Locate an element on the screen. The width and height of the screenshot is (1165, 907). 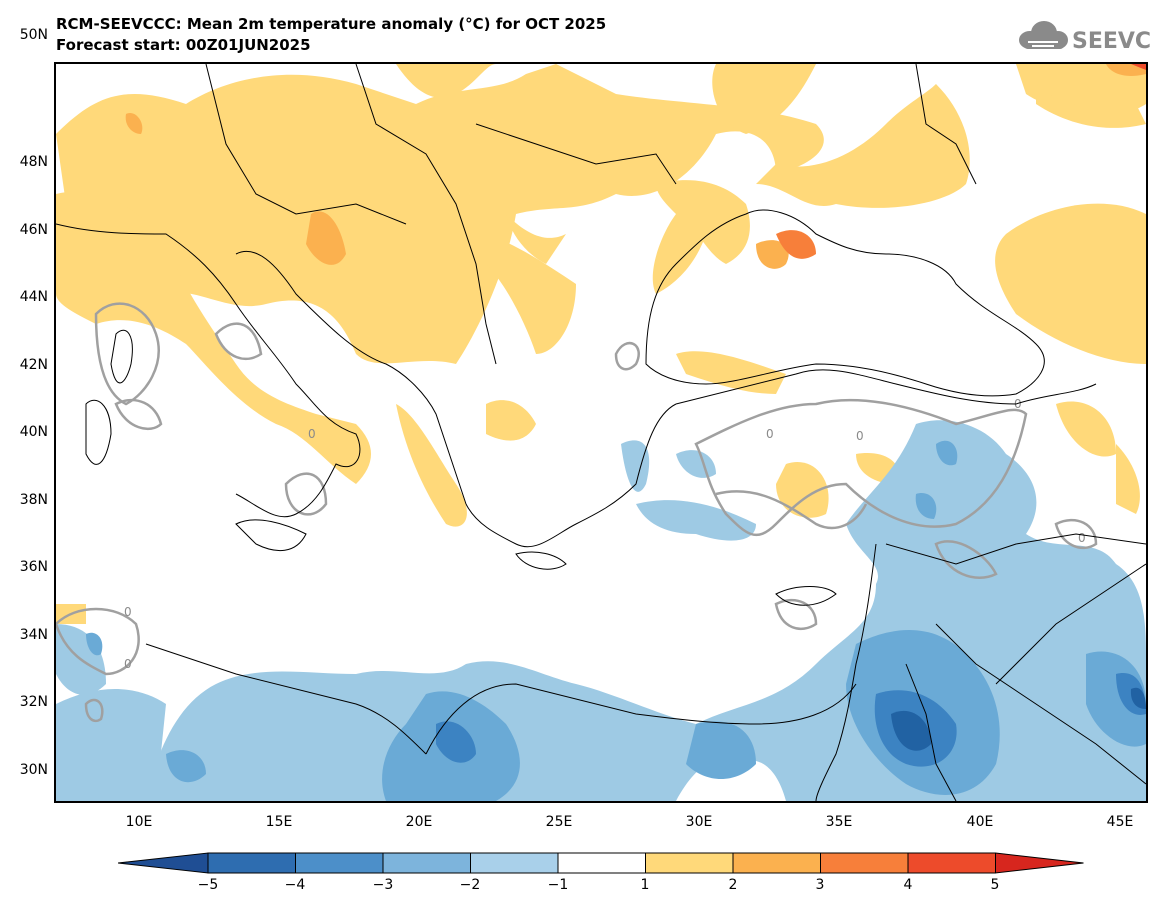
colorbar-label: −5 is located at coordinates (208, 885).